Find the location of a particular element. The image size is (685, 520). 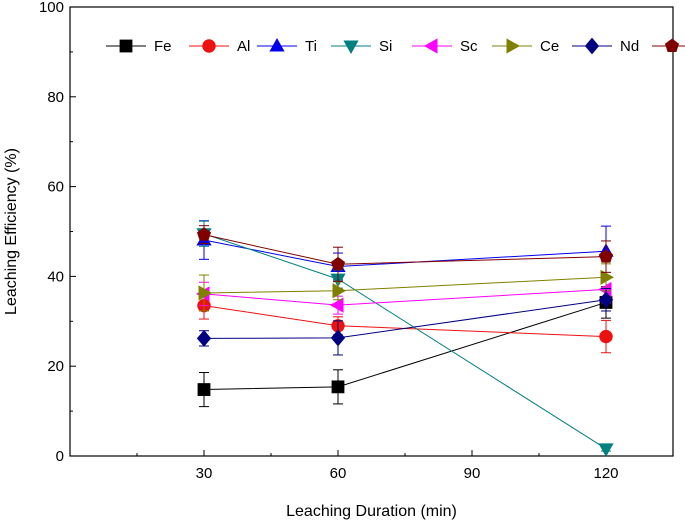

y-tick-label: 80 is located at coordinates (55, 97).